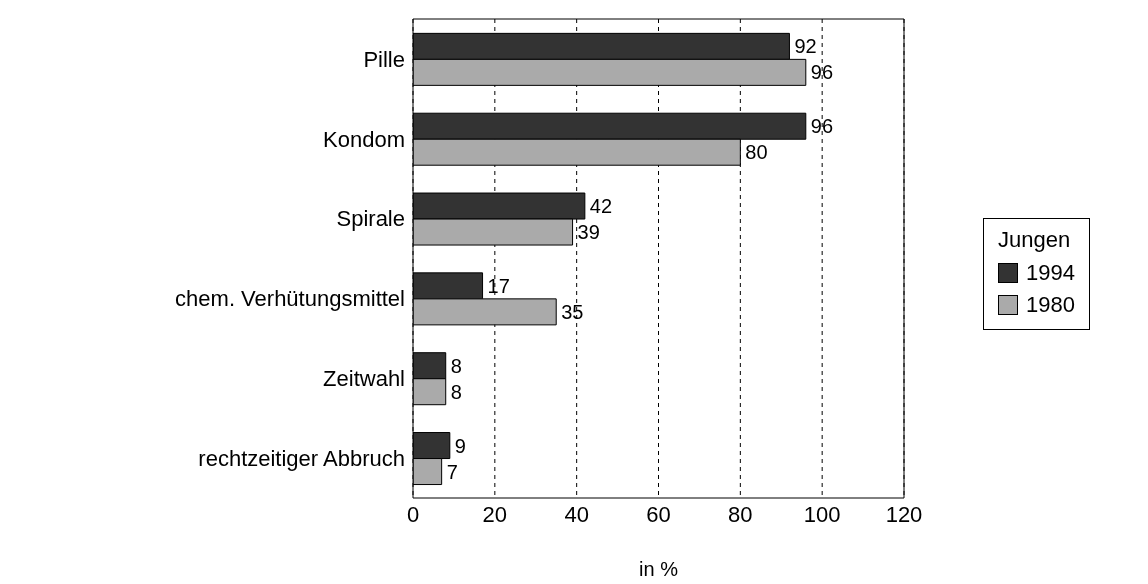 The image size is (1148, 584). What do you see at coordinates (822, 514) in the screenshot?
I see `x-tick-label: 100` at bounding box center [822, 514].